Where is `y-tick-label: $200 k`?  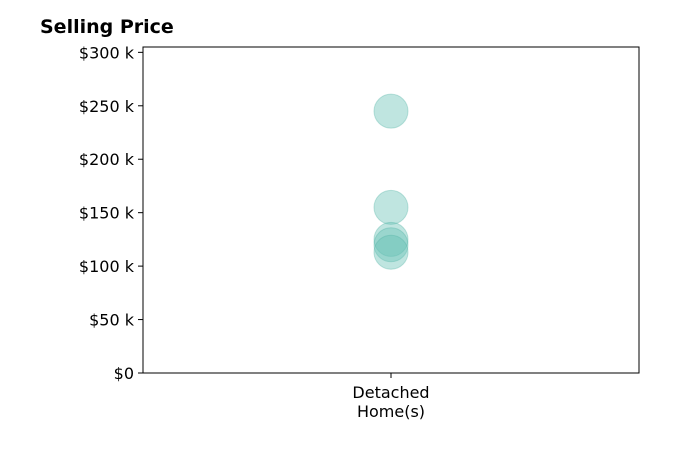
y-tick-label: $200 k is located at coordinates (107, 159).